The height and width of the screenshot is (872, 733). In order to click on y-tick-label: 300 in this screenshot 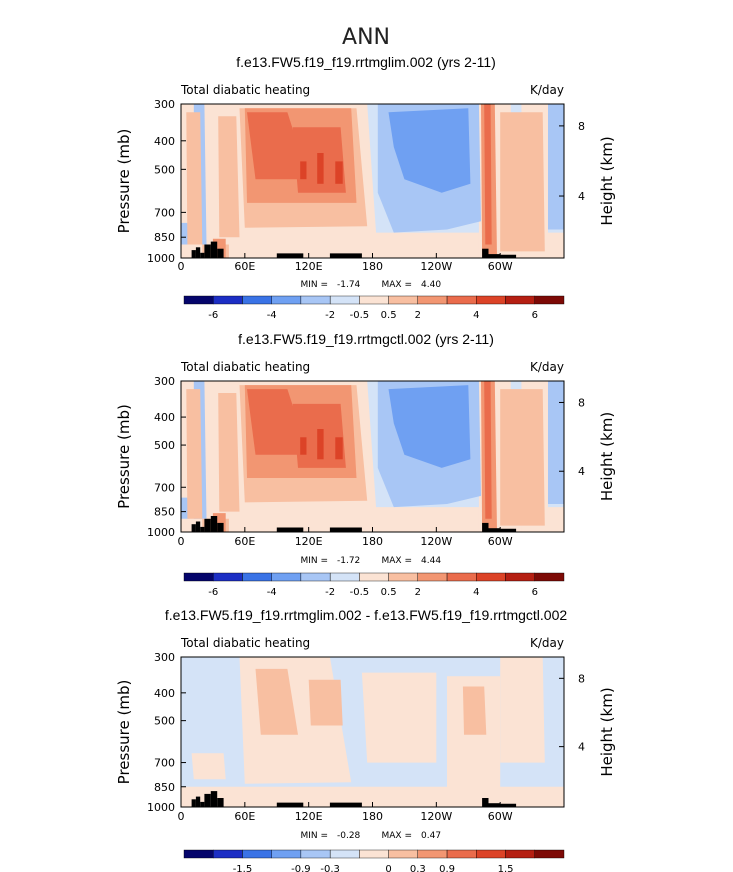, I will do `click(164, 104)`.